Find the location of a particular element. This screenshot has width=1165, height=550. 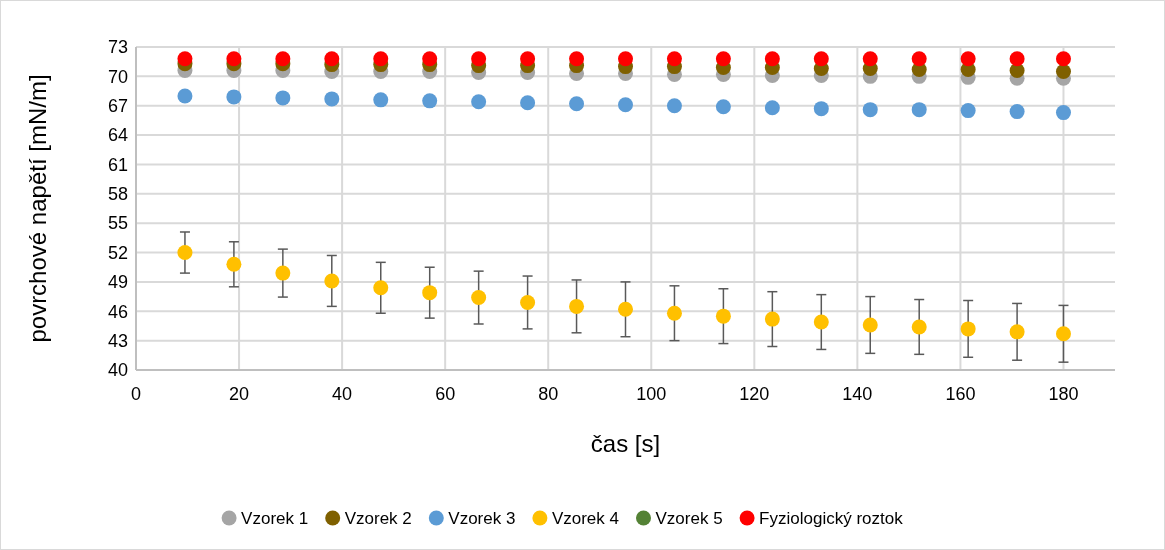

x-tick-label: 0 is located at coordinates (136, 394).